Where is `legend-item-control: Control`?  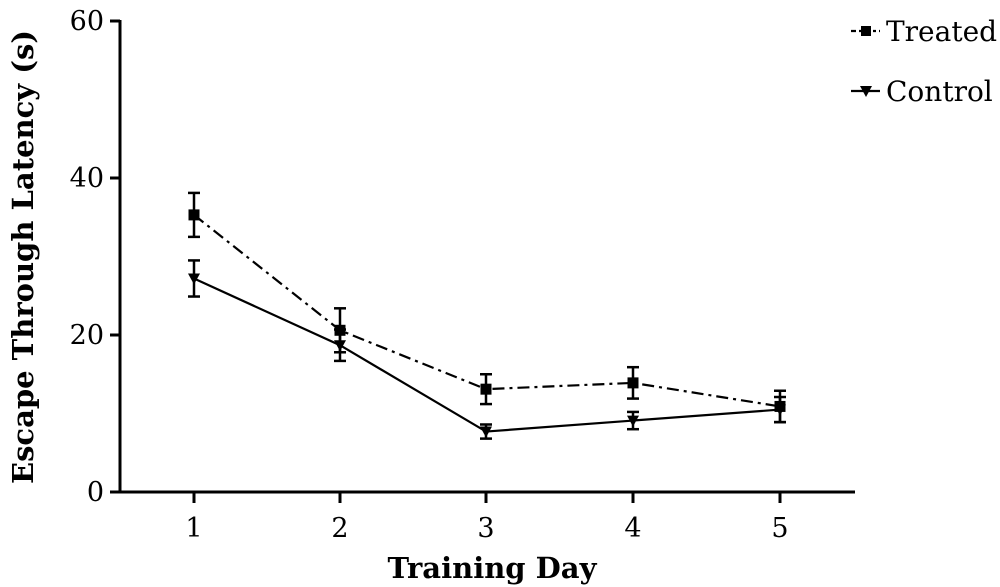 legend-item-control: Control is located at coordinates (922, 91).